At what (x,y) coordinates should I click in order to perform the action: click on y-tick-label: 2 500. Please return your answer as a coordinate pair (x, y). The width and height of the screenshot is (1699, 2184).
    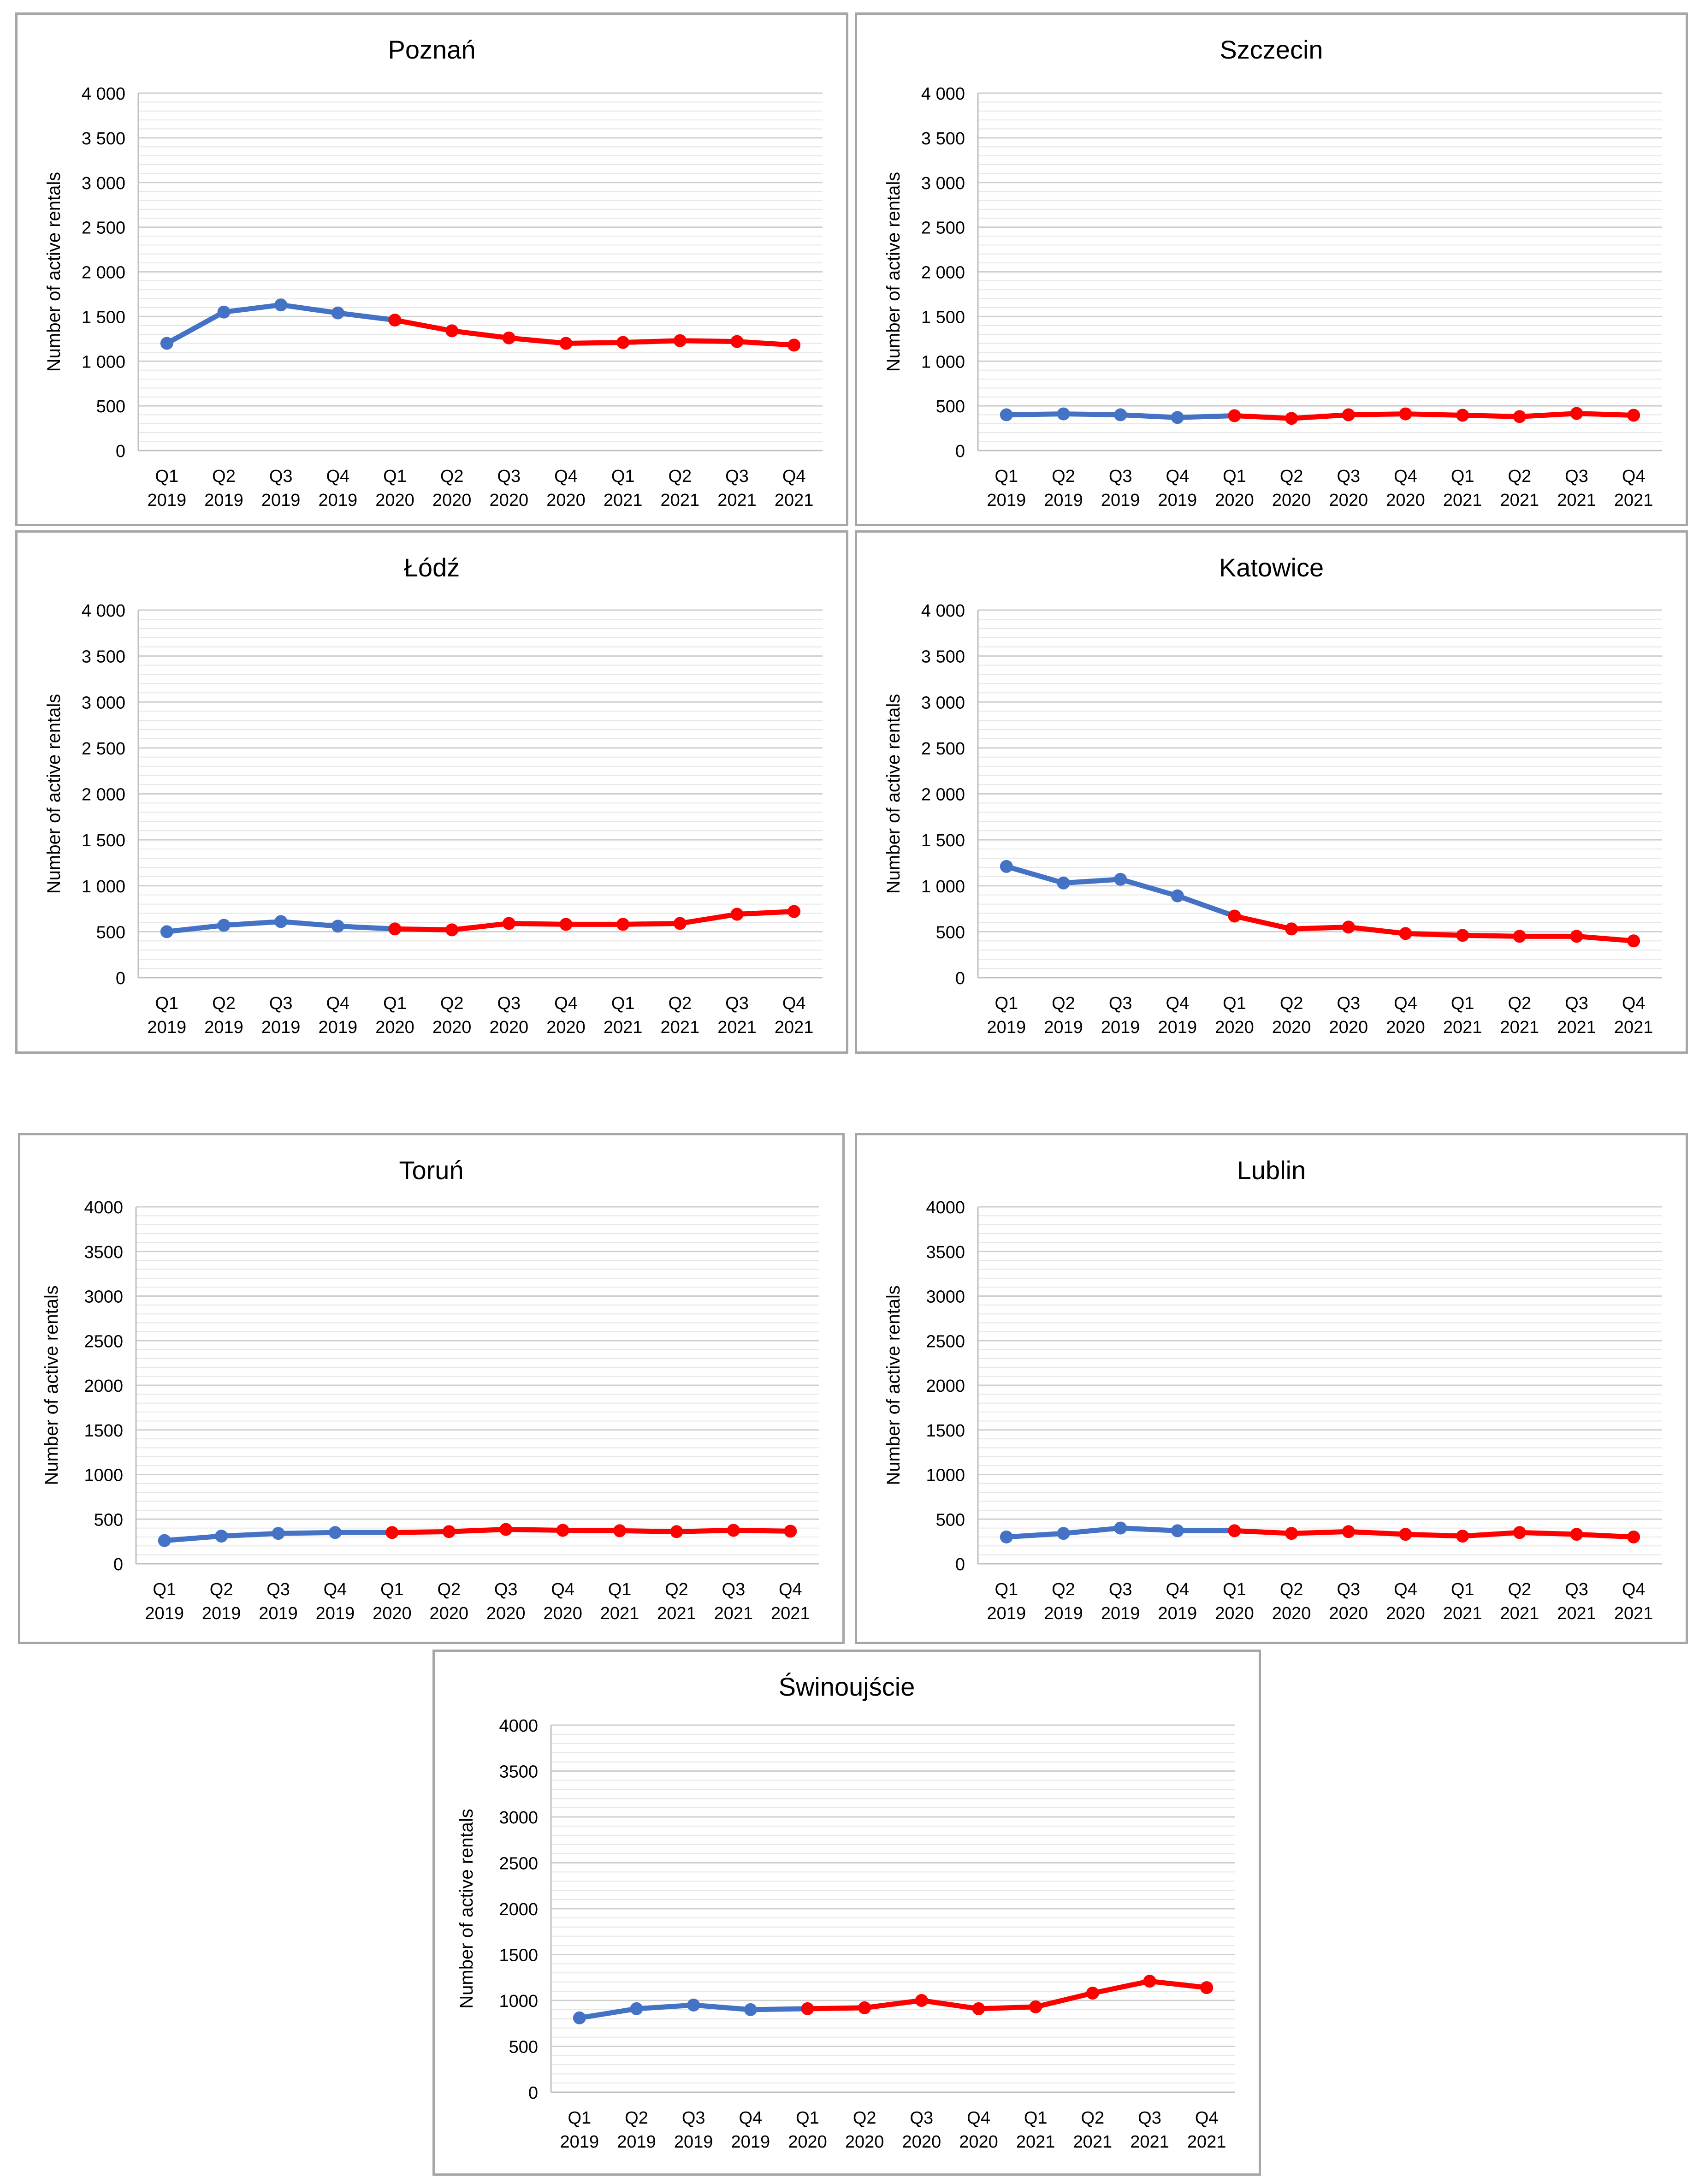
    Looking at the image, I should click on (943, 749).